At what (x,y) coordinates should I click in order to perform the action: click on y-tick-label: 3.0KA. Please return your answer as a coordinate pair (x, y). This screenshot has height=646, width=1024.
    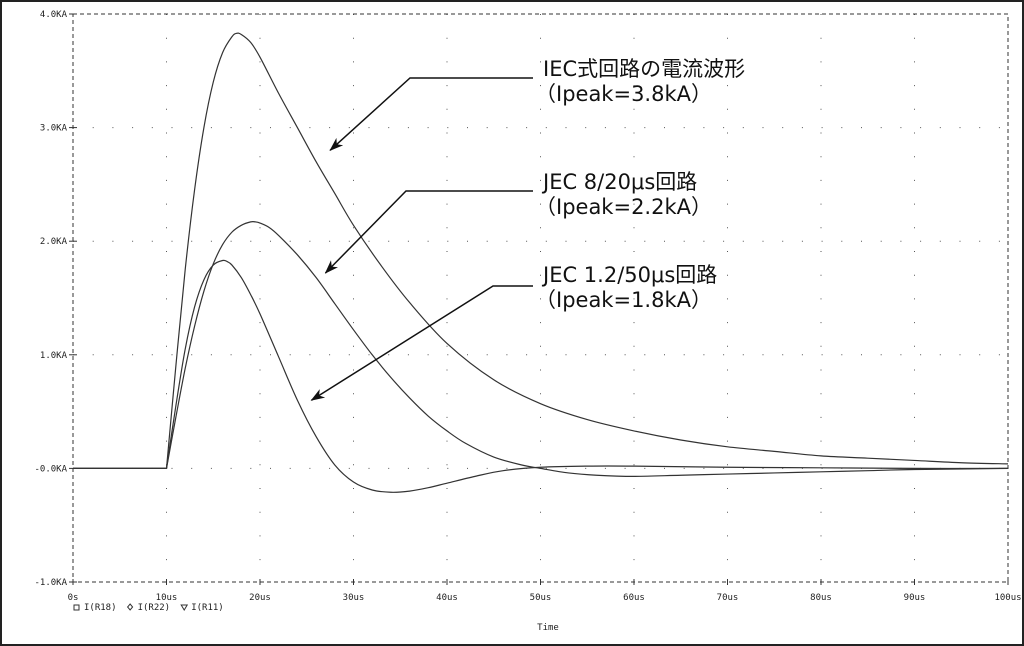
    Looking at the image, I should click on (54, 129).